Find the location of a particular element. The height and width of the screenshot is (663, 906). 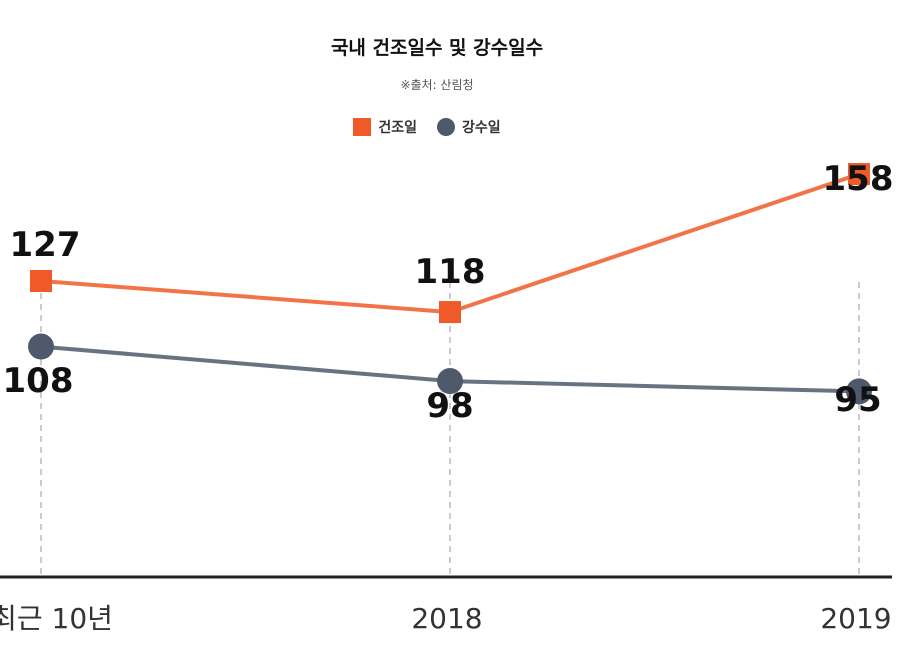

legend-circle-marker-icon is located at coordinates (446, 127).